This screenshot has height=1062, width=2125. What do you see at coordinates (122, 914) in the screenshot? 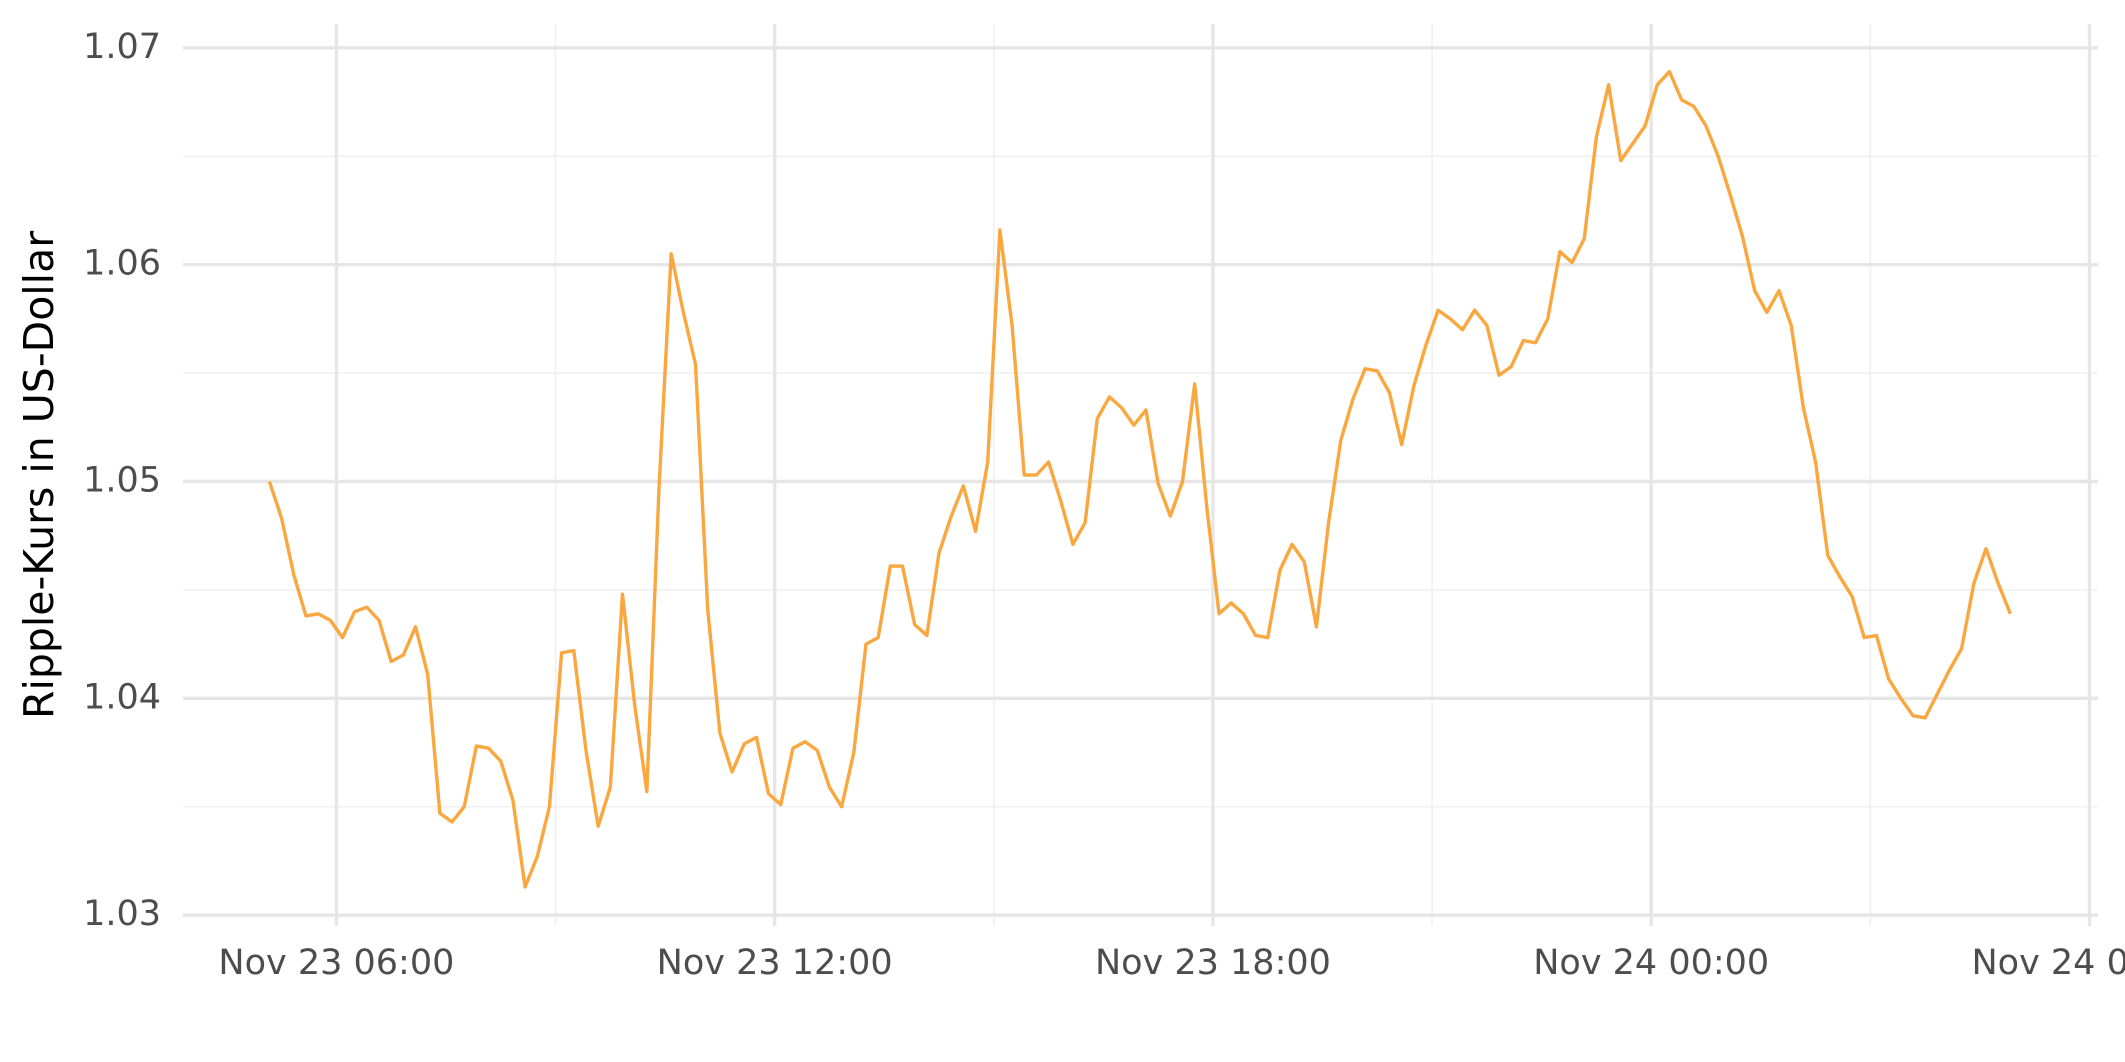
I see `y-tick-label: 1.03` at bounding box center [122, 914].